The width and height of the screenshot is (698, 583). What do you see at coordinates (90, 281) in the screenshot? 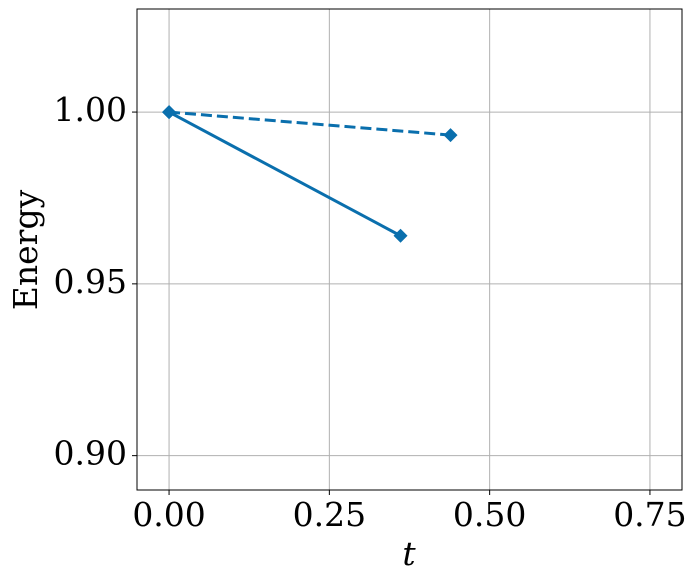
I see `y-tick-label: 0.95` at bounding box center [90, 281].